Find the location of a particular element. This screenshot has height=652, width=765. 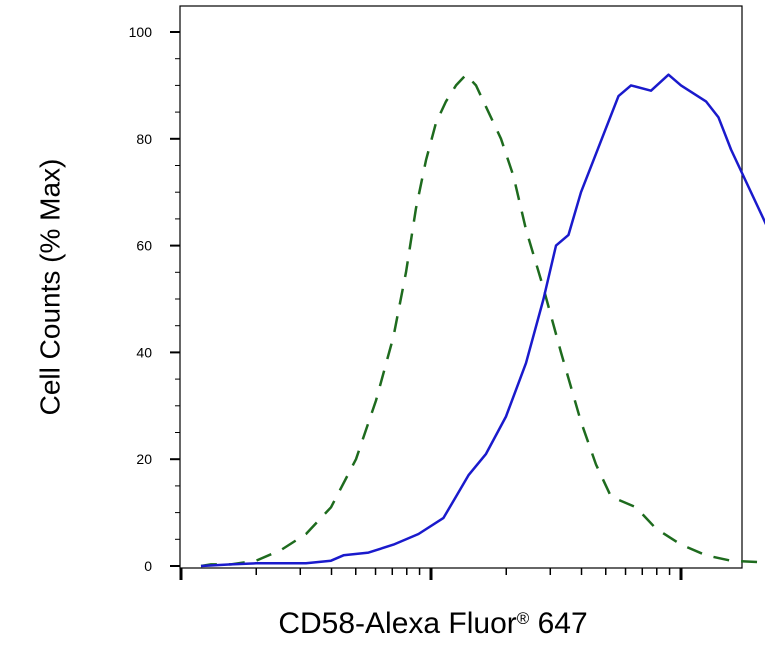

y-tick-label: 20 is located at coordinates (144, 459).